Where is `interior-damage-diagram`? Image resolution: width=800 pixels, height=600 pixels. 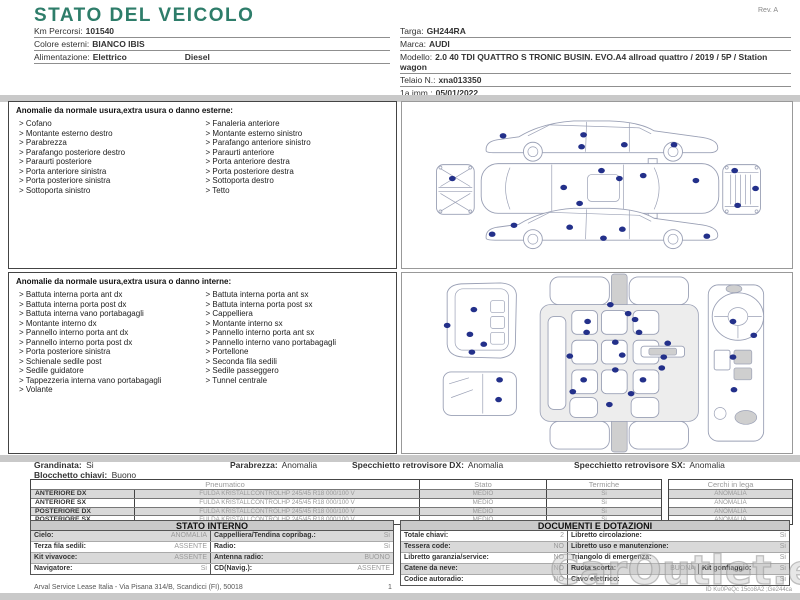 interior-damage-diagram is located at coordinates (597, 363).